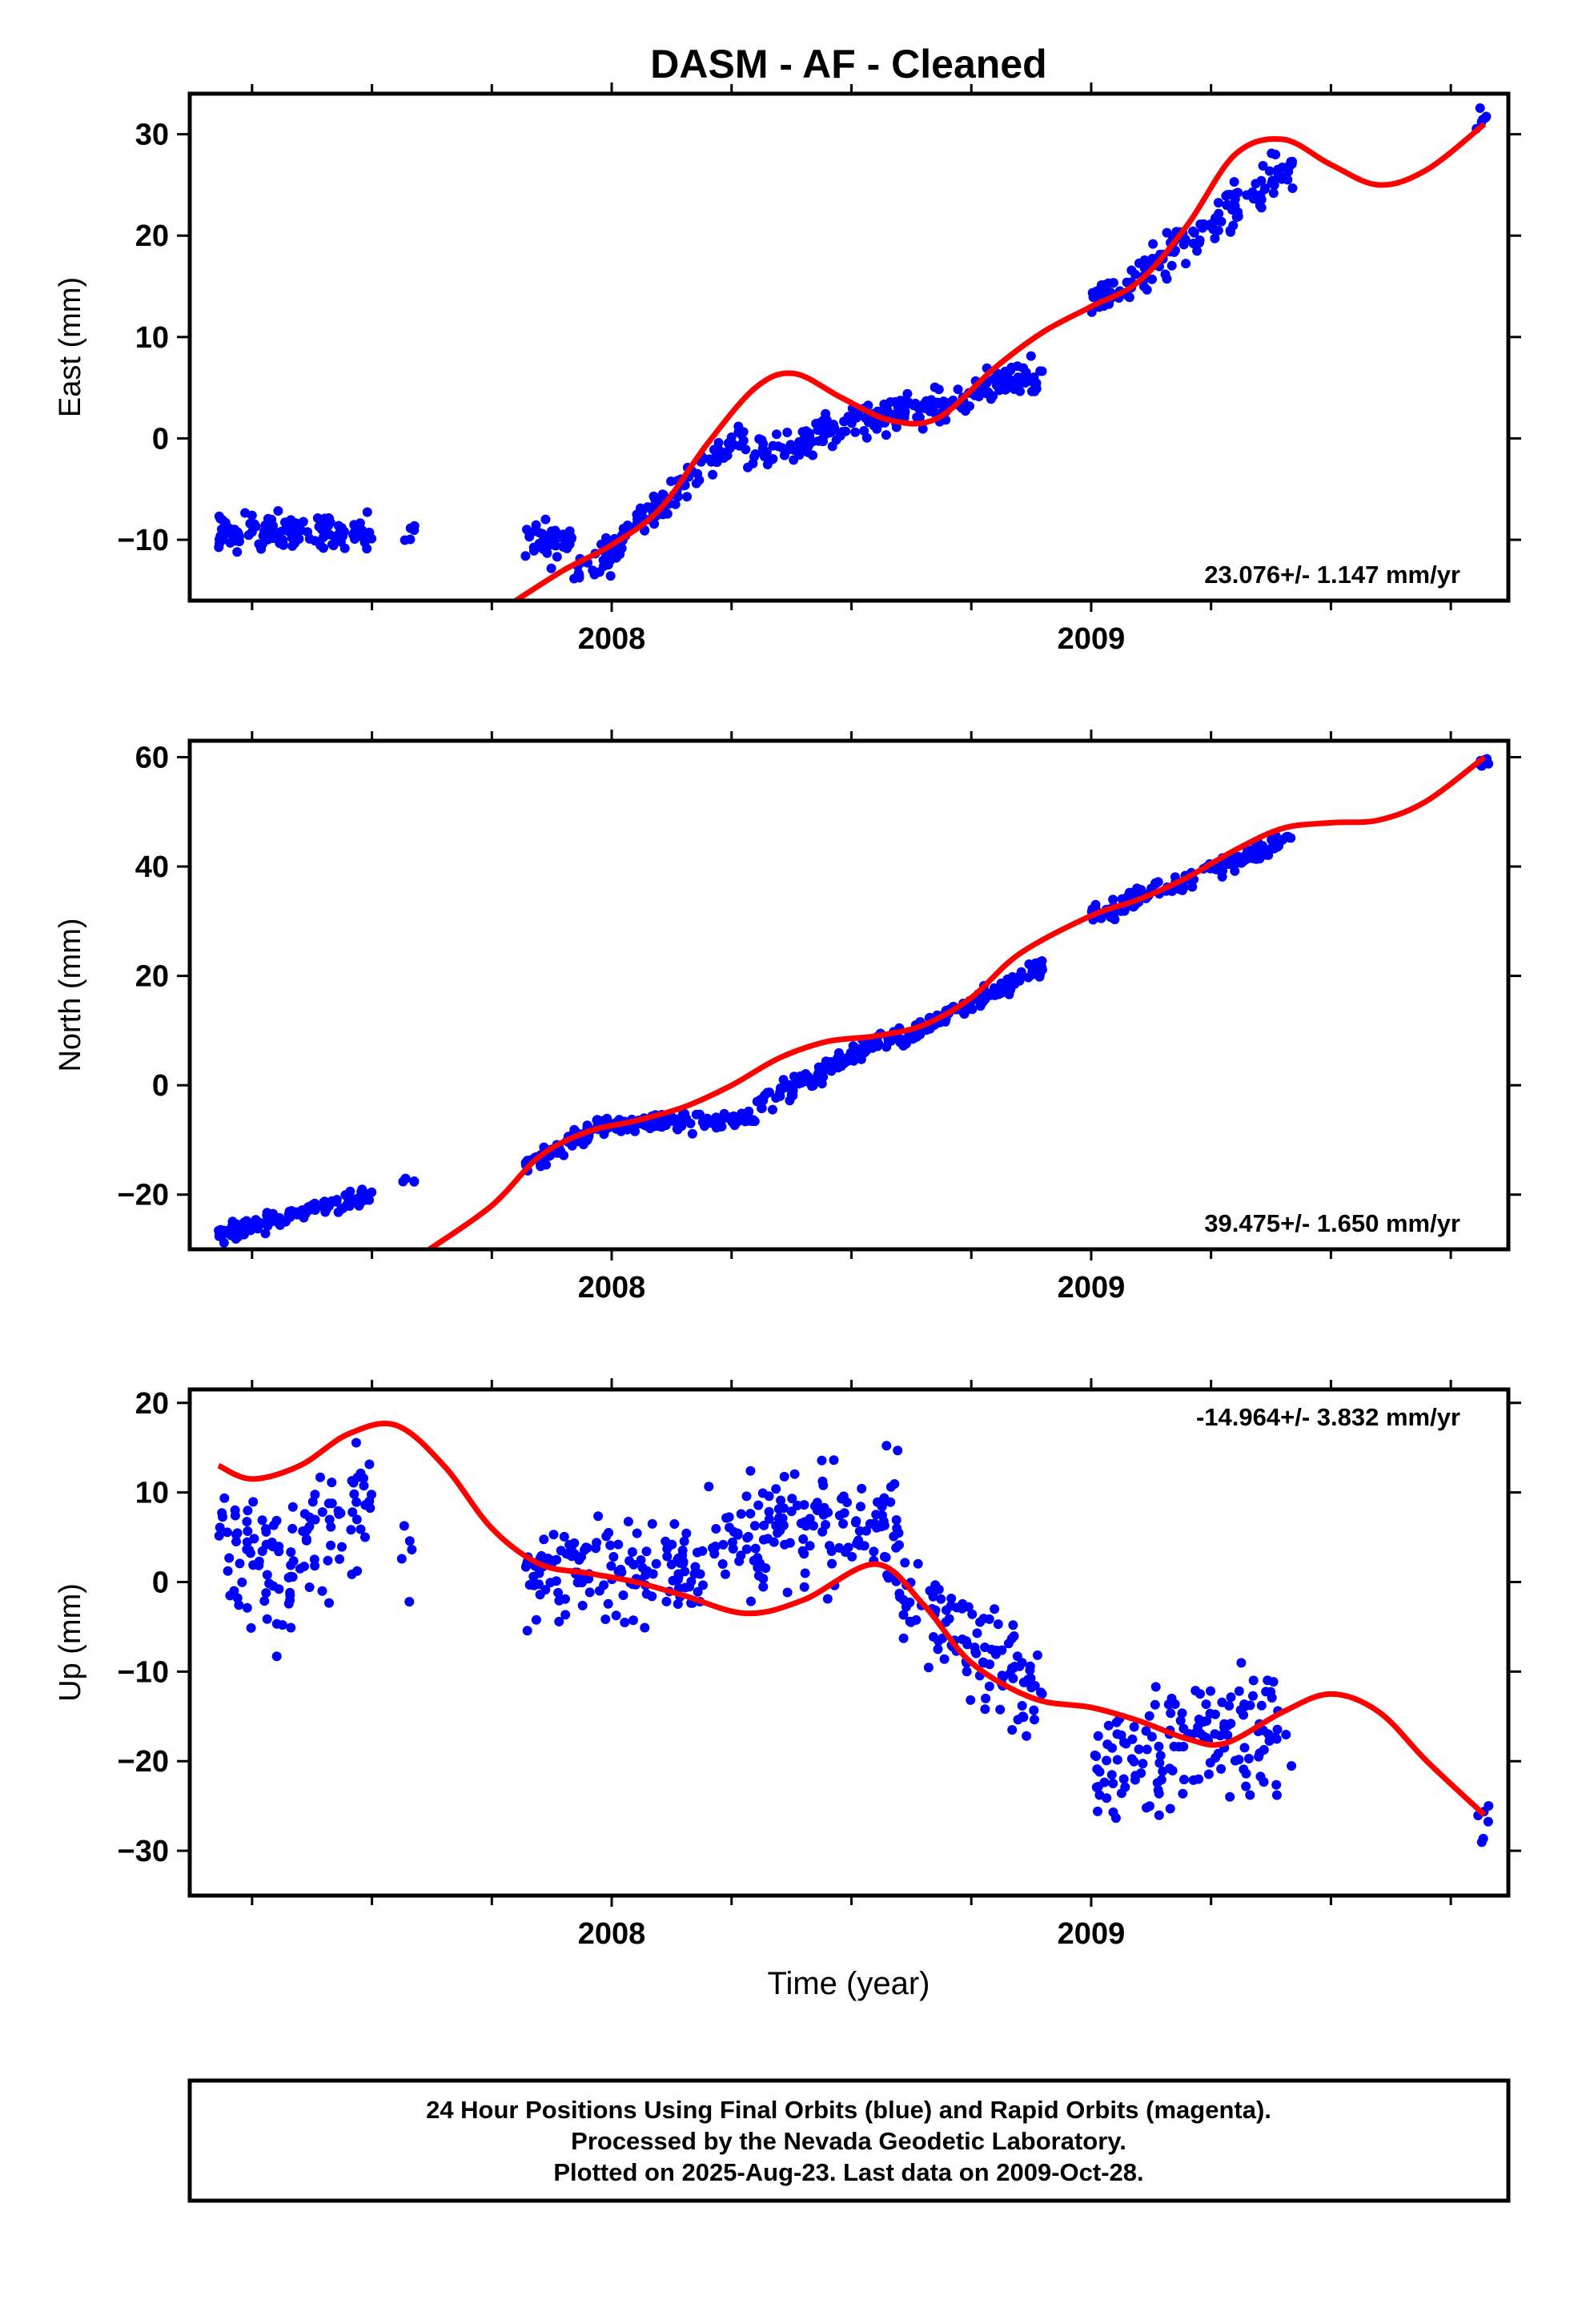 The image size is (1582, 2324). What do you see at coordinates (852, 1619) in the screenshot?
I see `model-curve` at bounding box center [852, 1619].